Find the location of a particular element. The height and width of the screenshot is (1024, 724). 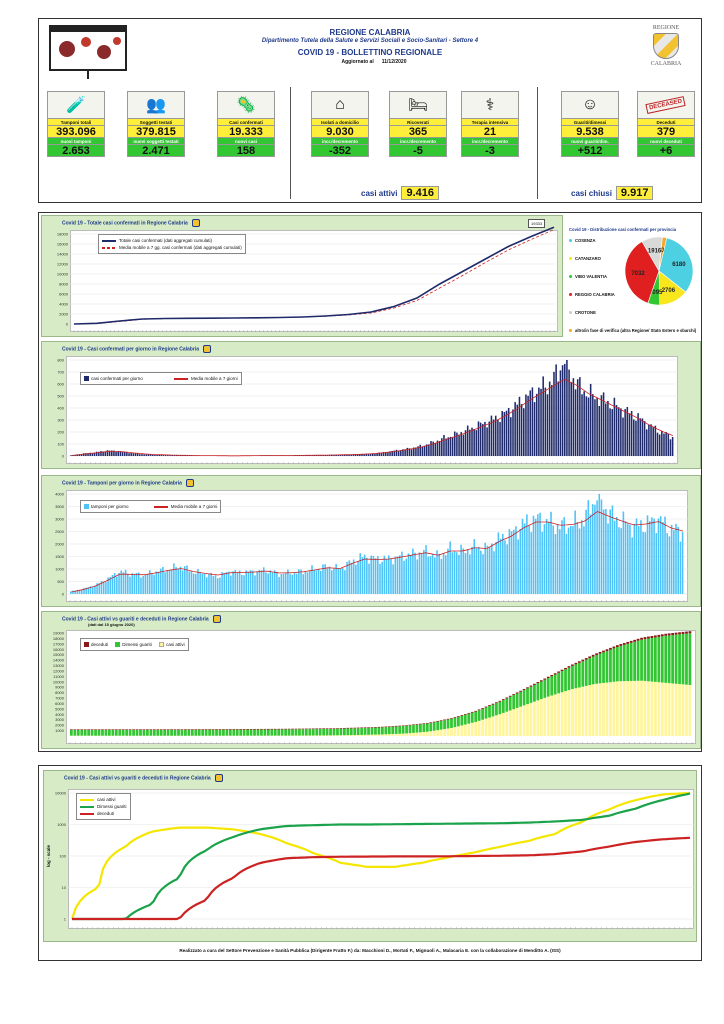

y-tick-label: 14000 is located at coordinates (59, 660).